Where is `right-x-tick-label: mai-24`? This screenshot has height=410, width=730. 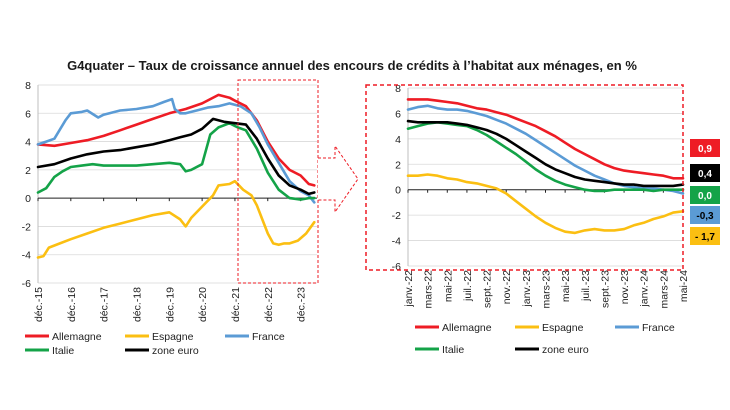
right-x-tick-label: mai-24 is located at coordinates (684, 286).